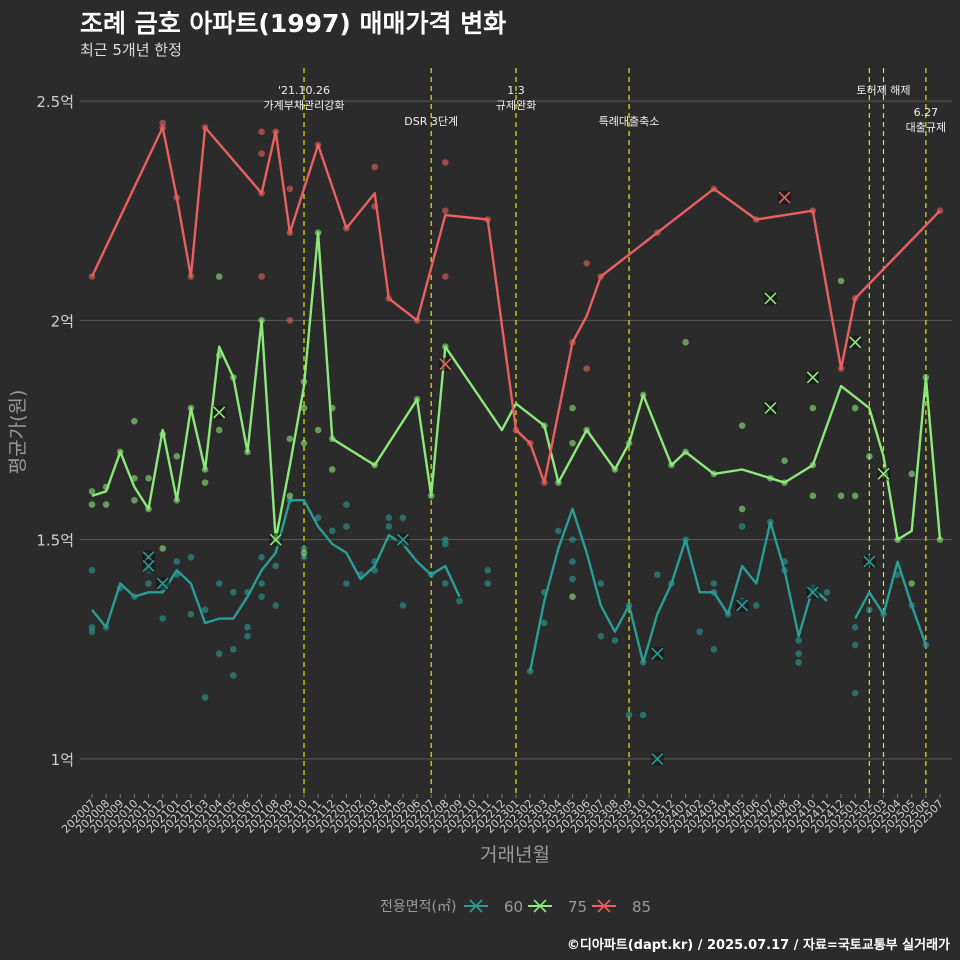 This screenshot has height=960, width=960. Describe the element at coordinates (883, 90) in the screenshot. I see `event-label: 토허제 해제` at that location.